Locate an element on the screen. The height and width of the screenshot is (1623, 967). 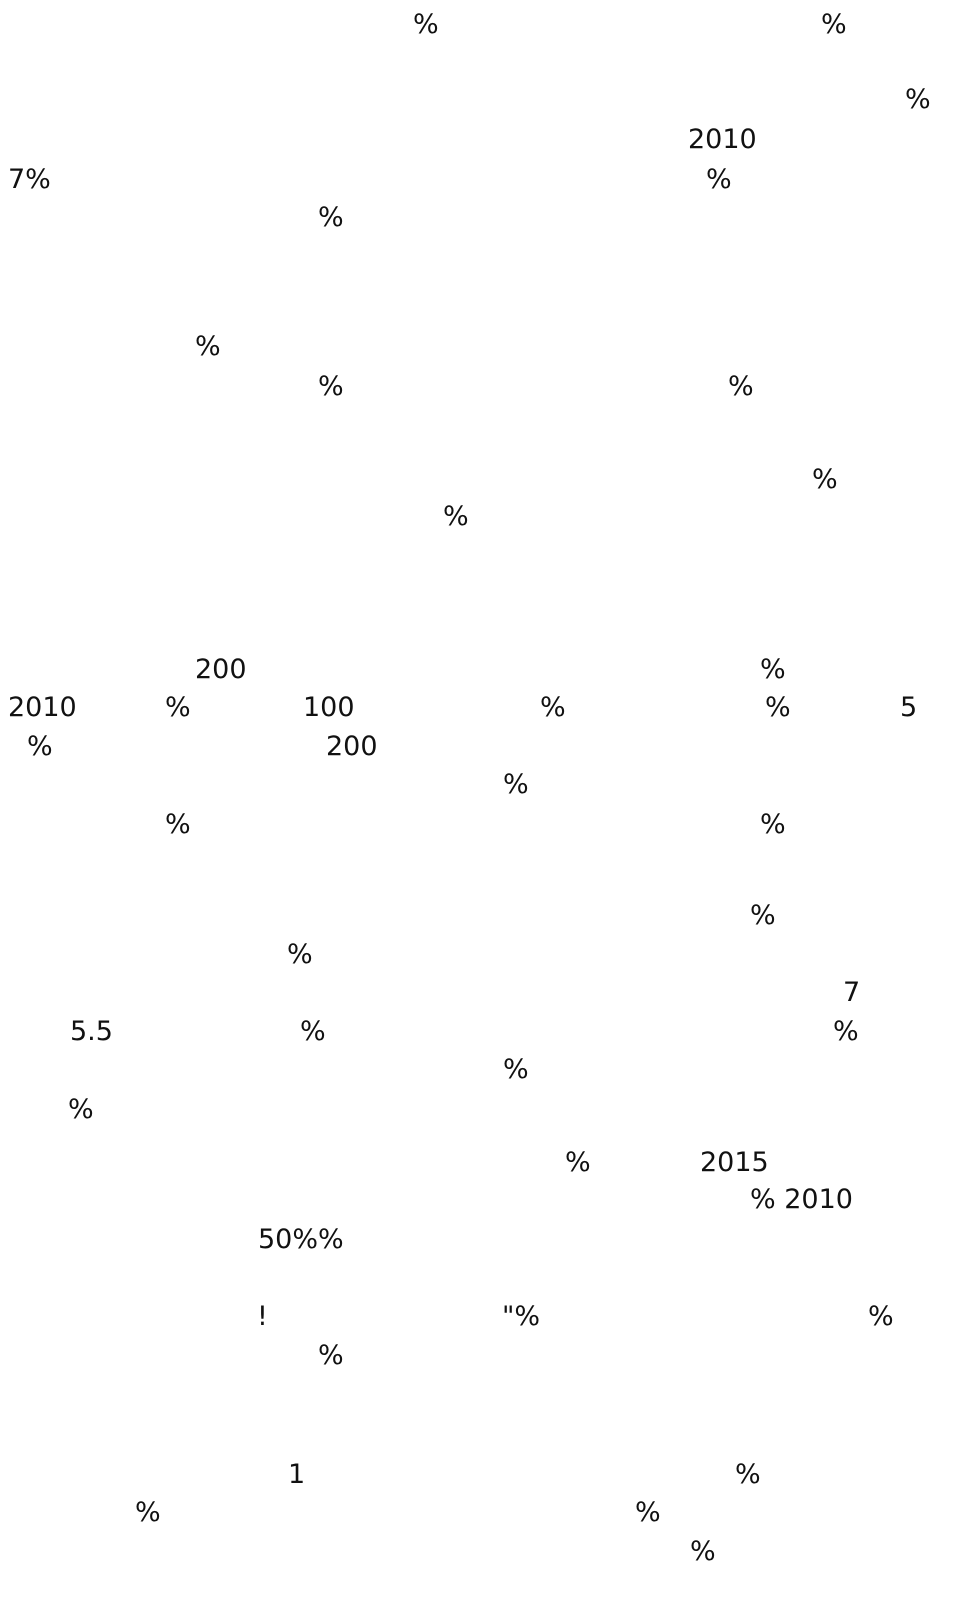
text-fragment: 100 is located at coordinates (329, 707).